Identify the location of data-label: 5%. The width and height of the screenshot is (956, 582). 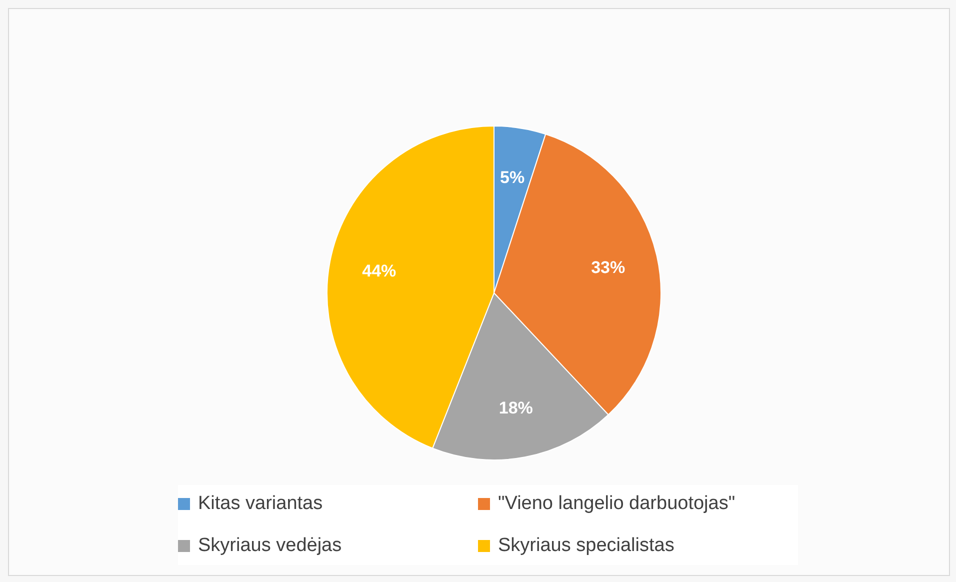
(512, 178).